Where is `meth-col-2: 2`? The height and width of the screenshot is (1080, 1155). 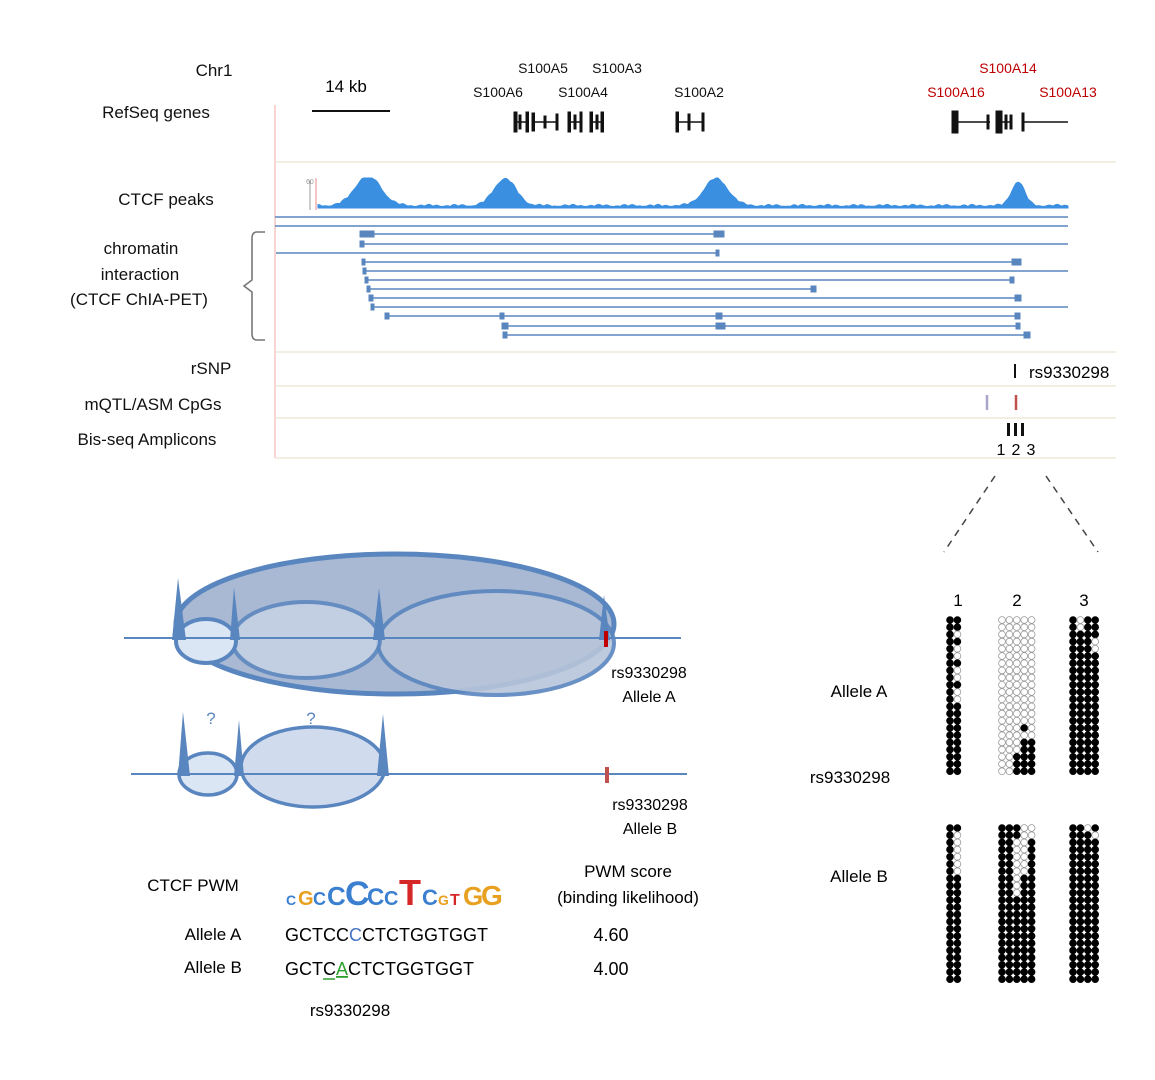
meth-col-2: 2 is located at coordinates (1016, 600).